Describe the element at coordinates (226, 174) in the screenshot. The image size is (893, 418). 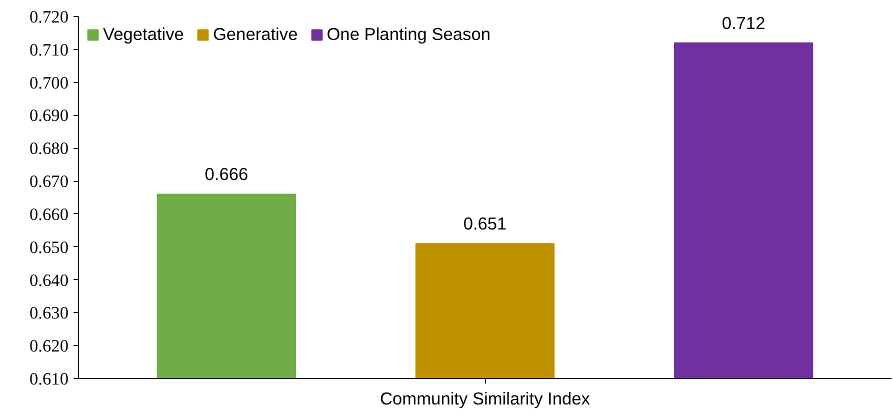
I see `data-label: 0.666` at that location.